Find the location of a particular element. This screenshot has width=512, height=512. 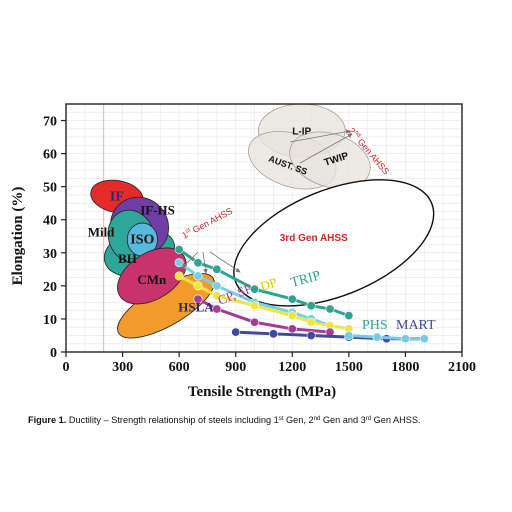

region-twip is located at coordinates (330, 160).